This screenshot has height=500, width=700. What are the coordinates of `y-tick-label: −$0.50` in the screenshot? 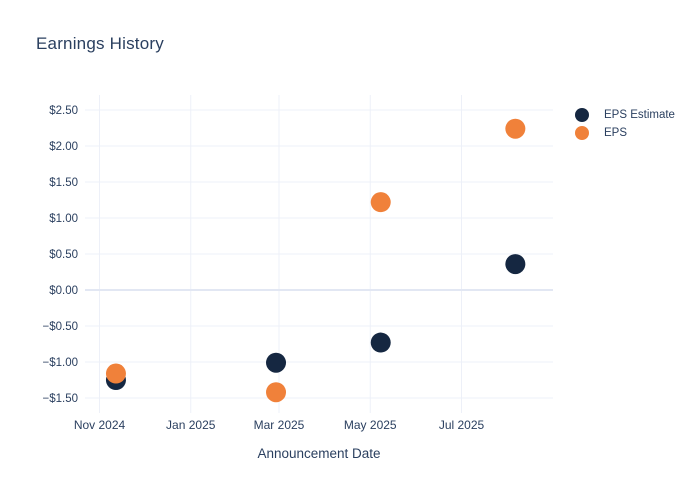 It's located at (61, 327).